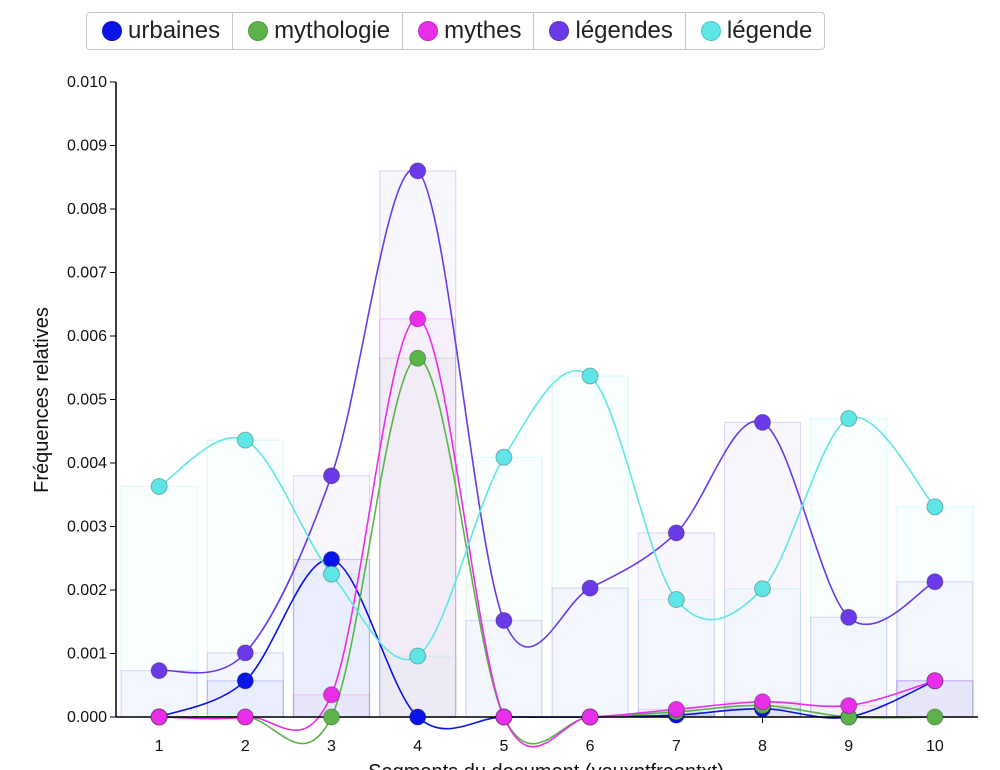  What do you see at coordinates (762, 746) in the screenshot?
I see `x-tick-label: 8` at bounding box center [762, 746].